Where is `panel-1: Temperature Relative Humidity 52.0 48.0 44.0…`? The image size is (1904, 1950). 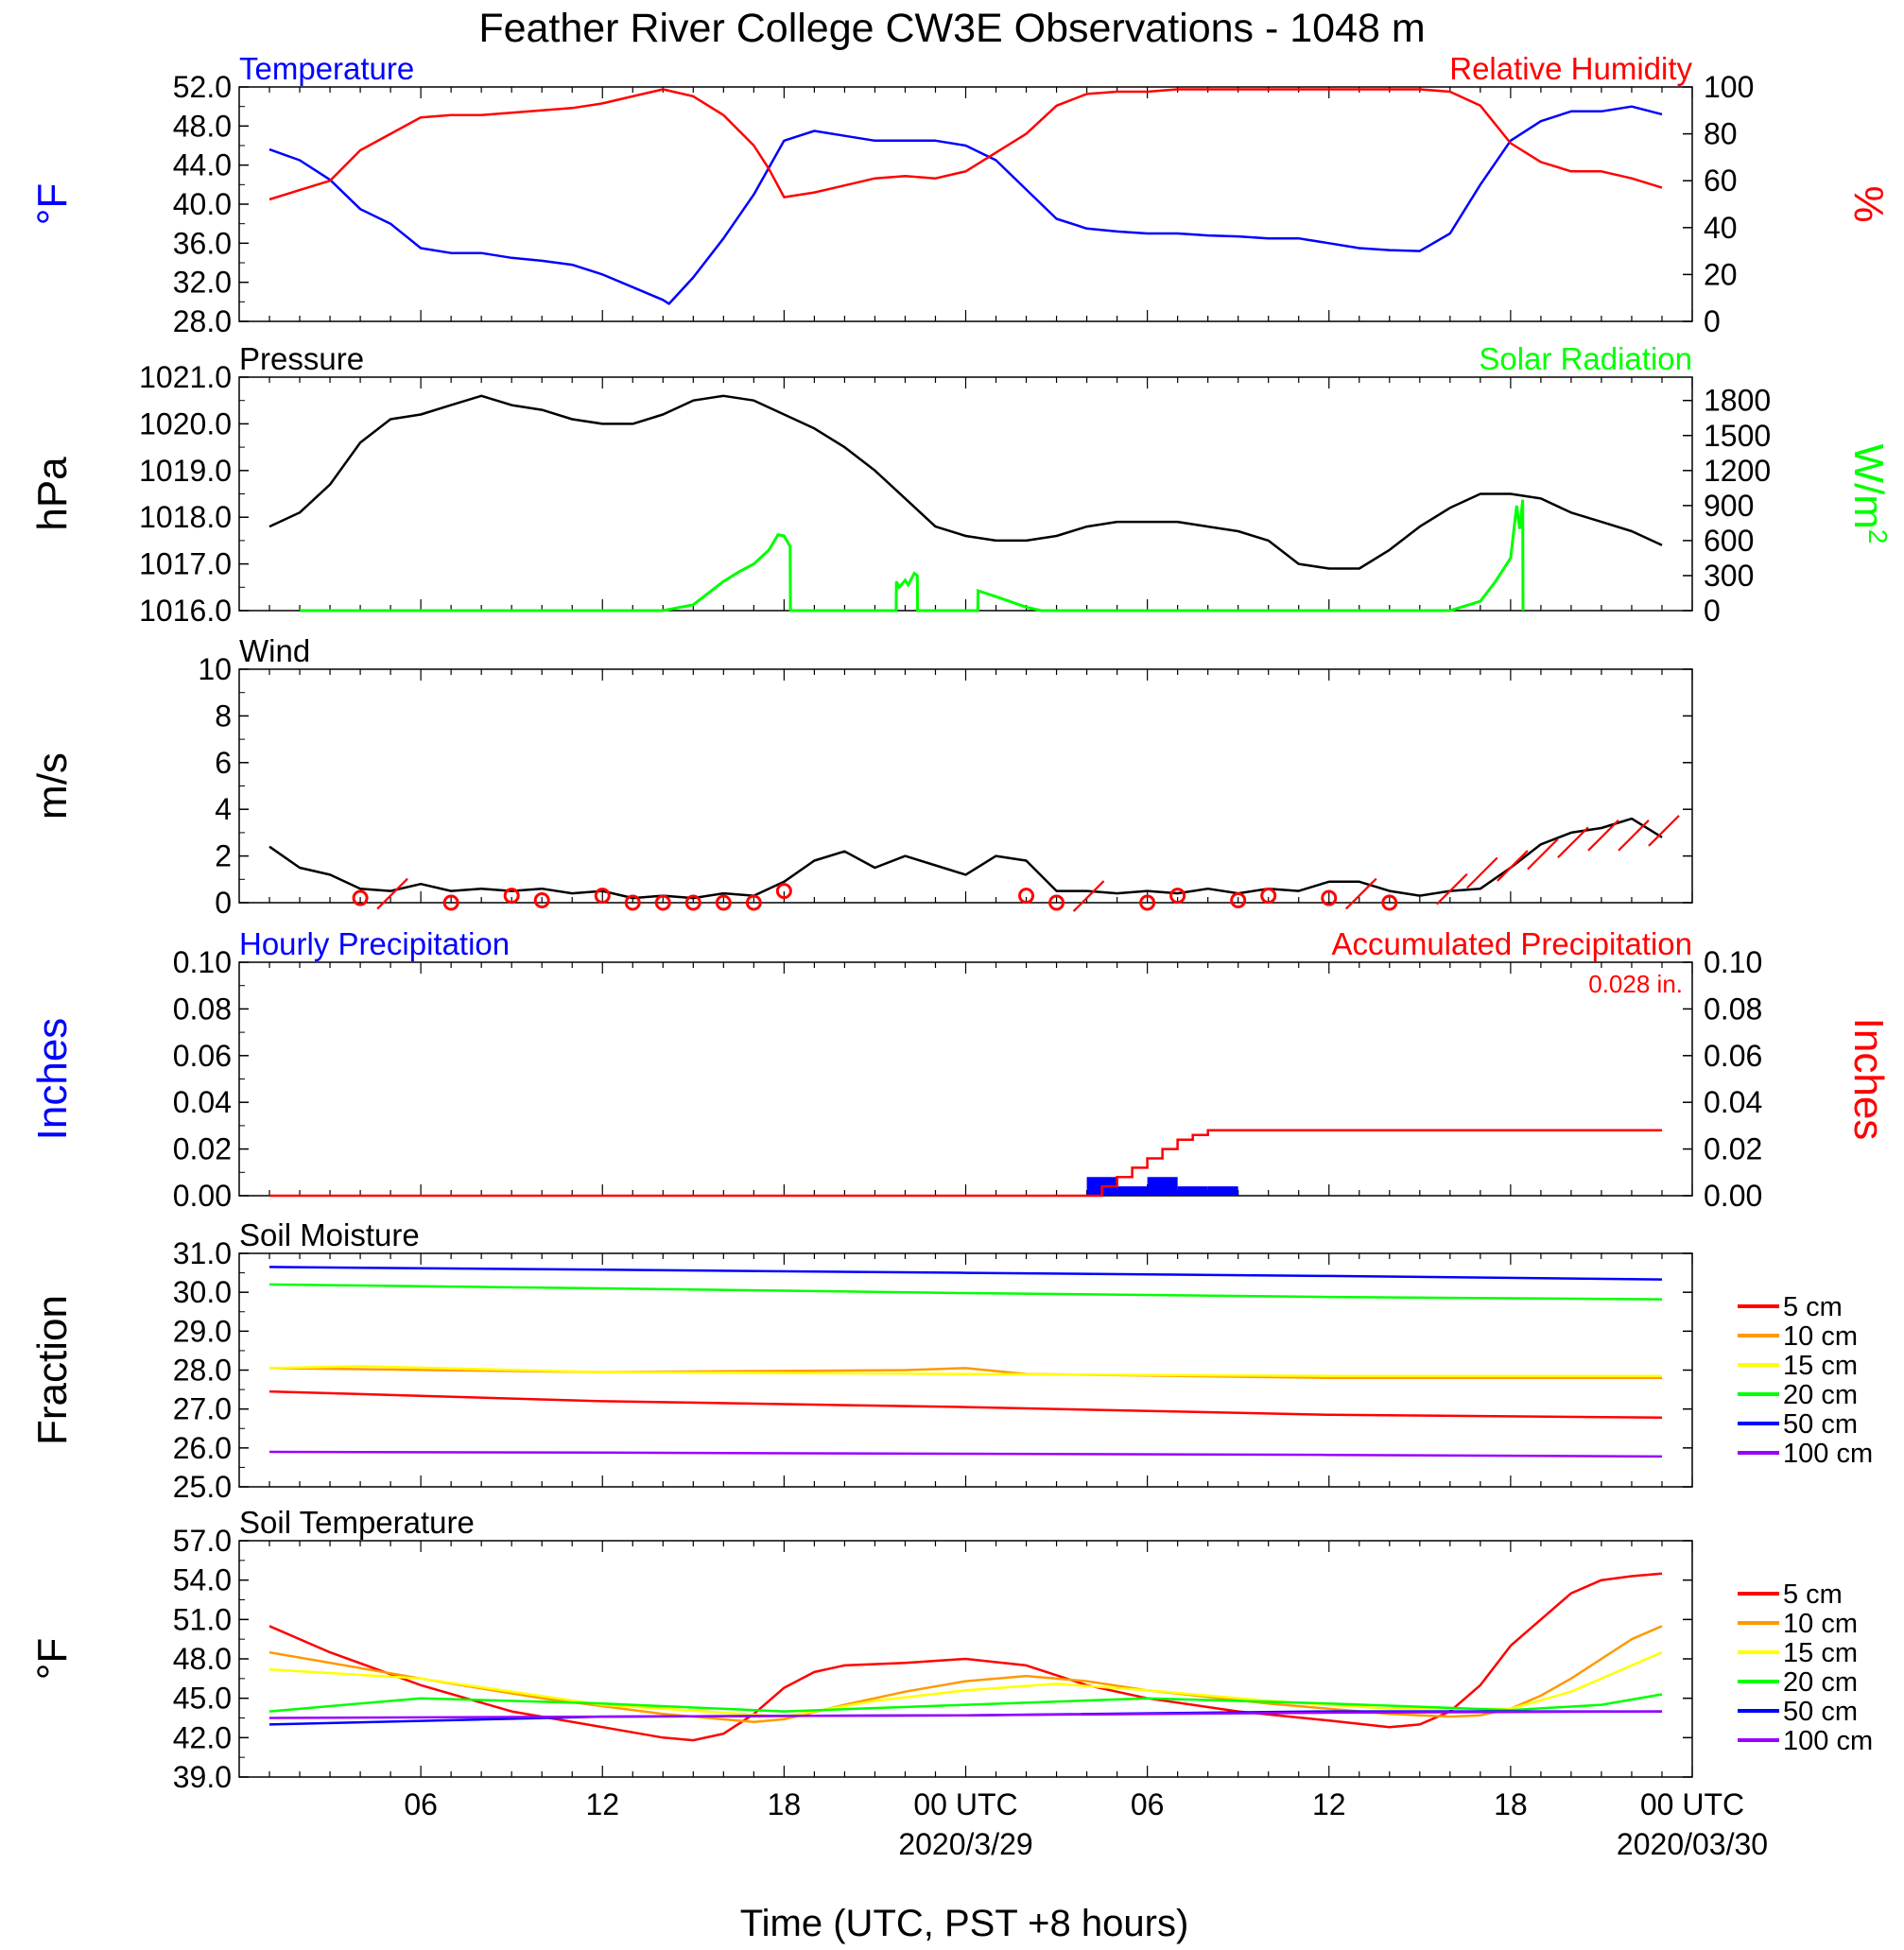 panel-1: Temperature Relative Humidity 52.0 48.0 44.0… is located at coordinates (960, 194).